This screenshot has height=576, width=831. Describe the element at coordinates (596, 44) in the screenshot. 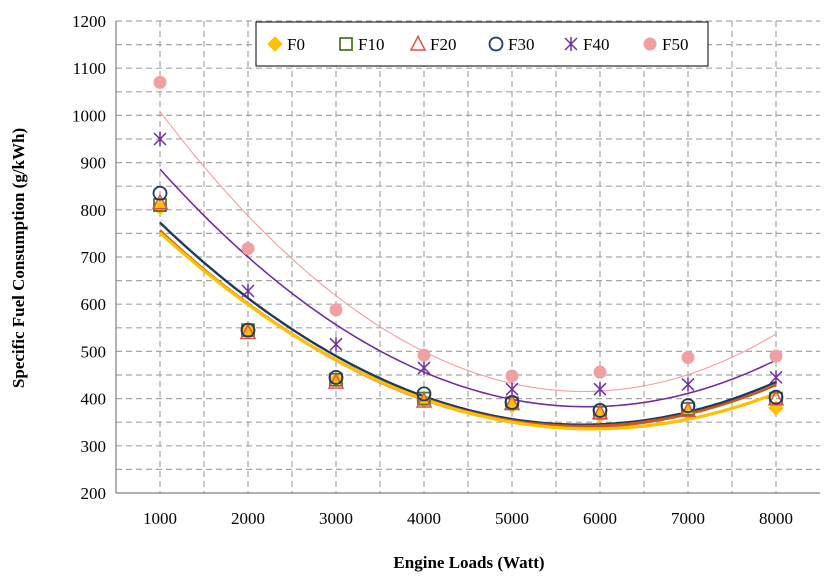

I see `legend-label-f40: F40` at that location.